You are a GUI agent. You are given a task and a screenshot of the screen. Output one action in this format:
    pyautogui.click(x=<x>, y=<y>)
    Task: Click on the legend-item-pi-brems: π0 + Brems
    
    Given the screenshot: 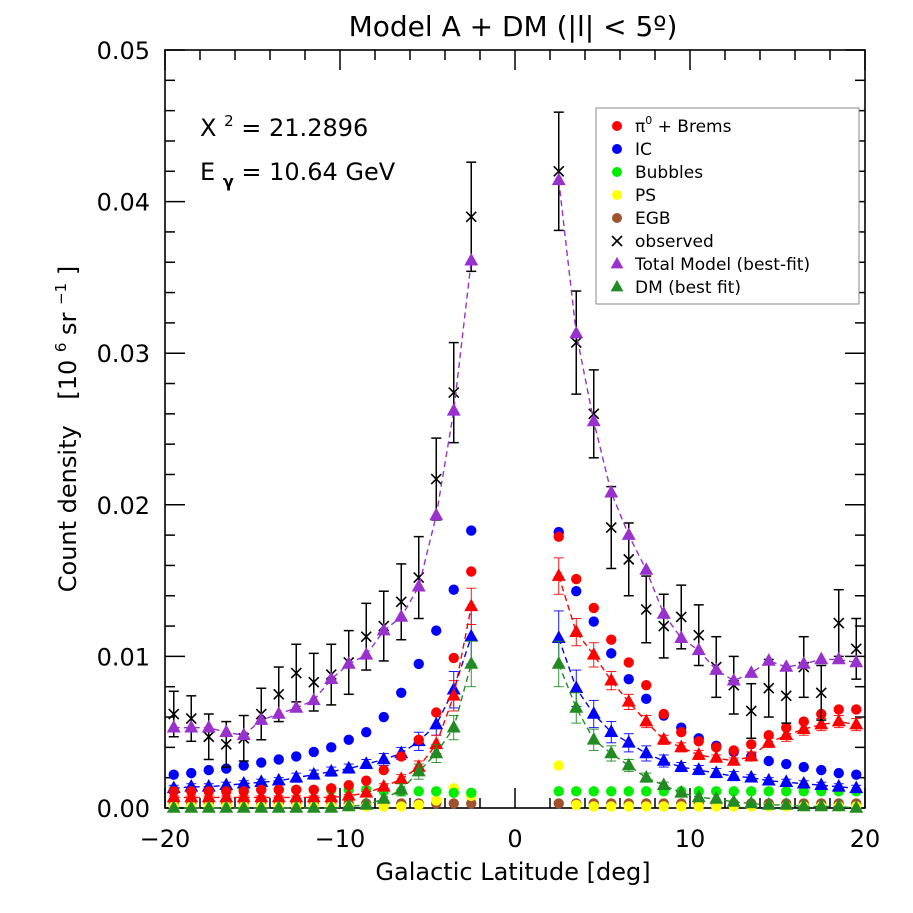 What is the action you would take?
    pyautogui.click(x=672, y=125)
    